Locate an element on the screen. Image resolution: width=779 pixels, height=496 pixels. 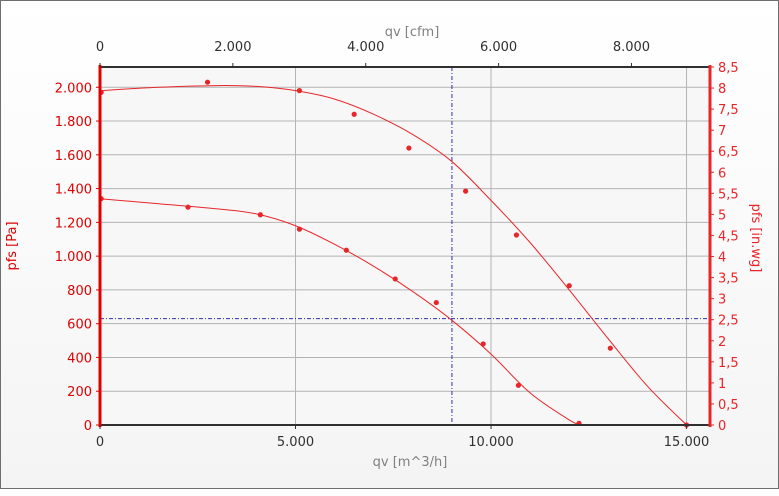
y-left-tick-label-8: 1.600 is located at coordinates (73, 156).